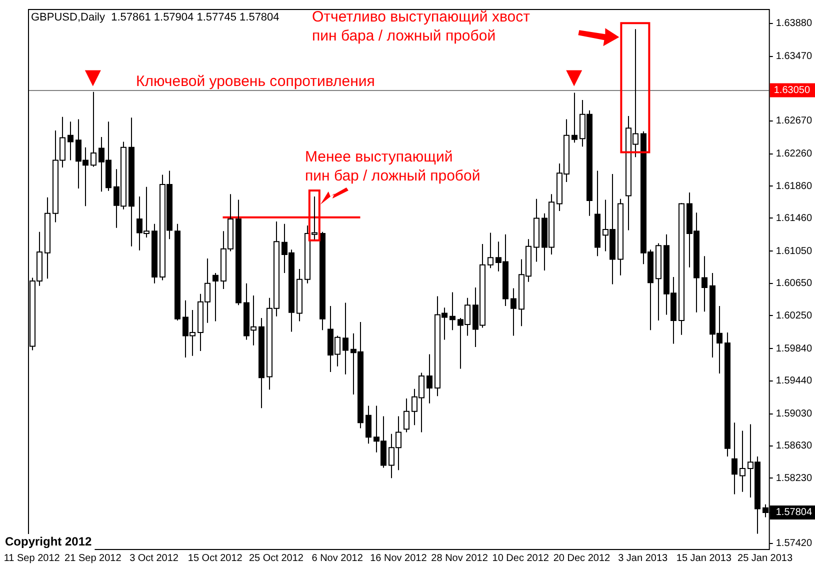 The image size is (815, 567). What do you see at coordinates (399, 558) in the screenshot?
I see `x-tick-label: 16 Nov 2012` at bounding box center [399, 558].